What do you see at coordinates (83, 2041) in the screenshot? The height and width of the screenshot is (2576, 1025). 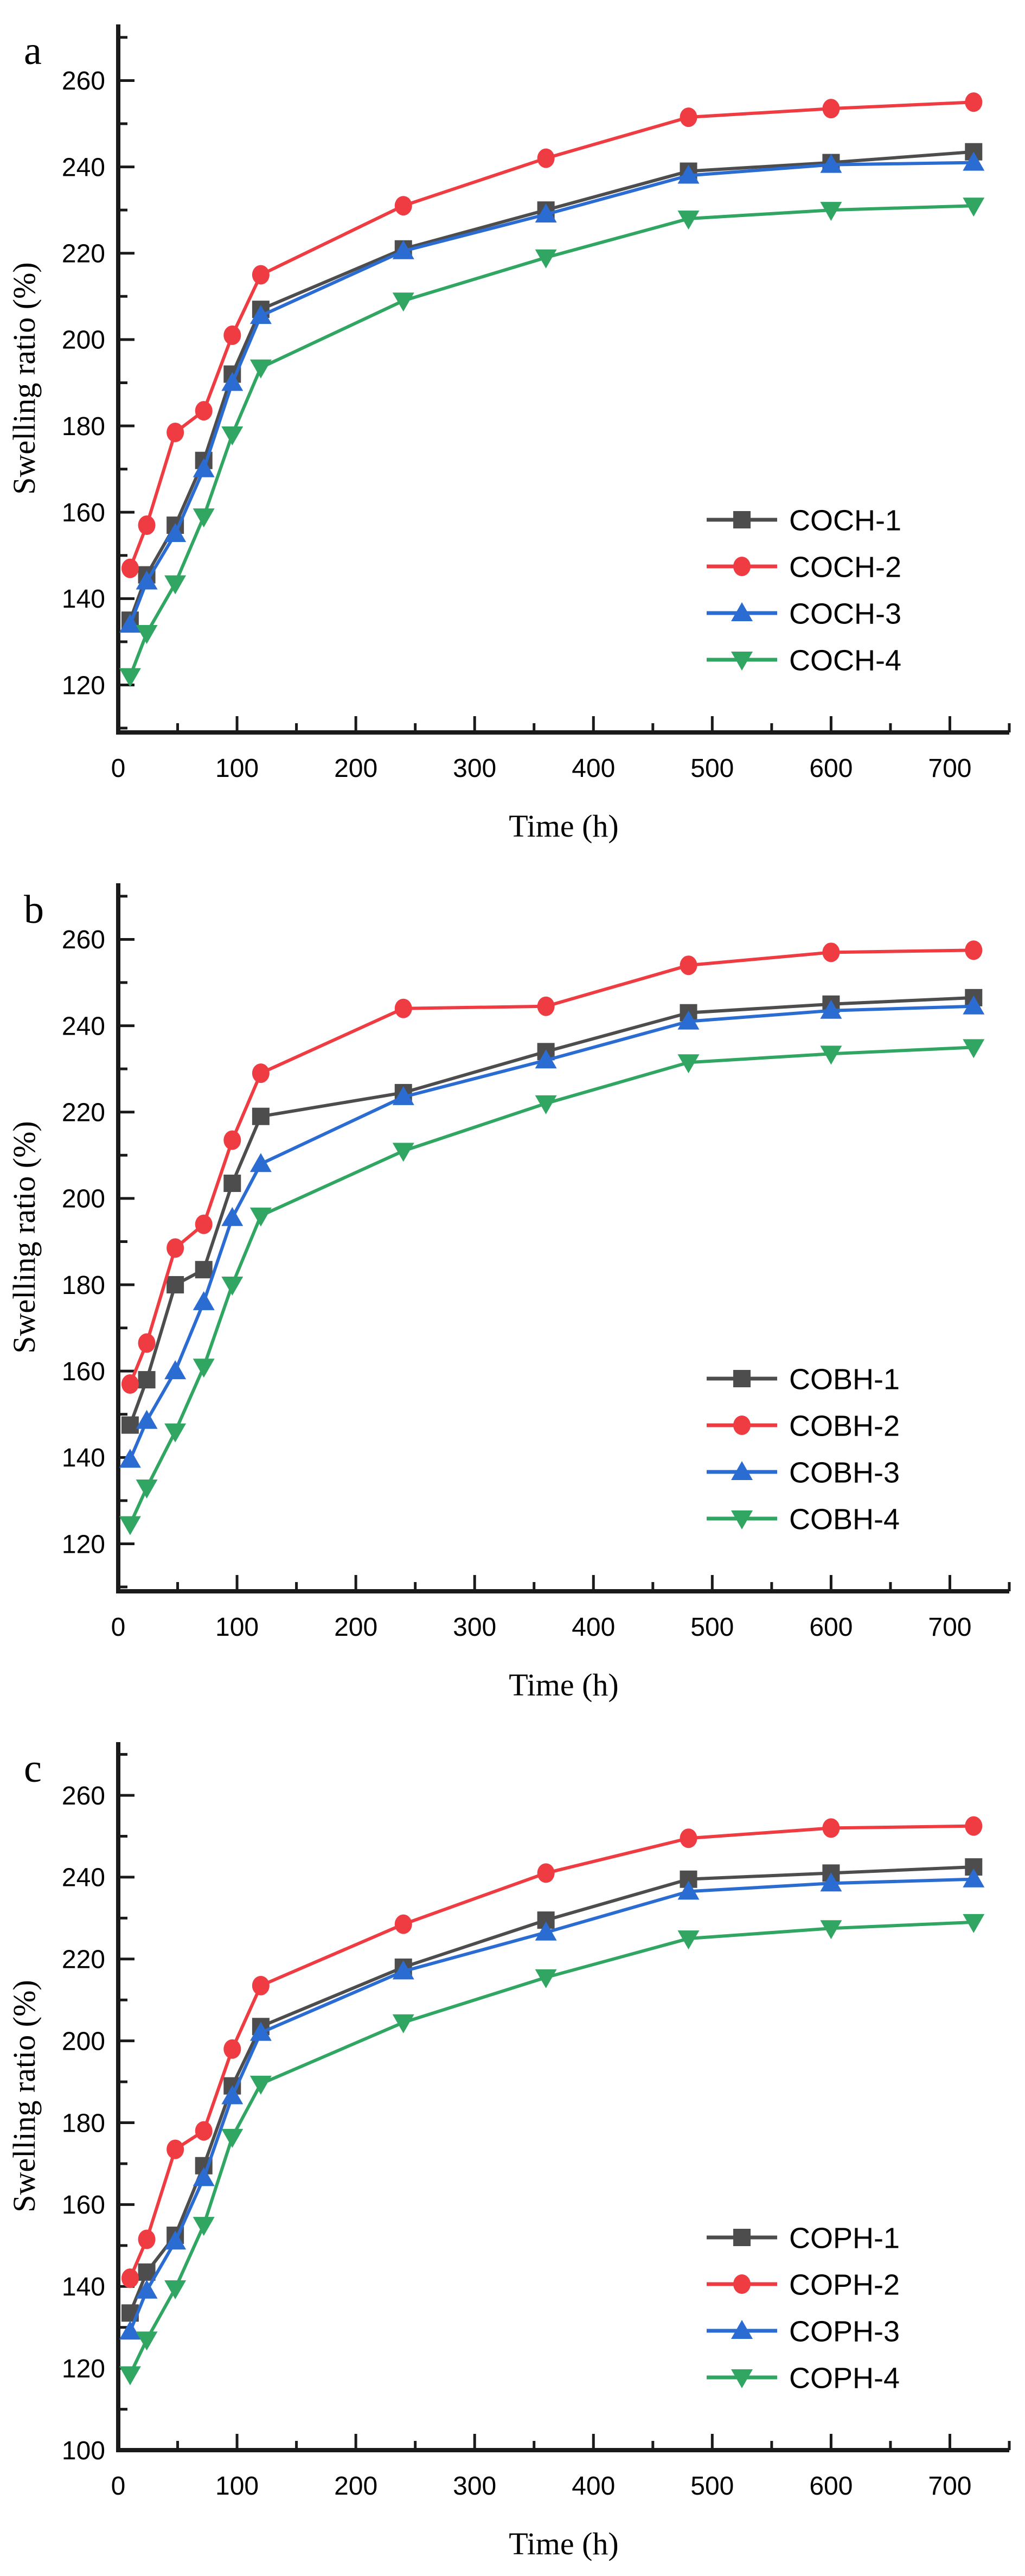 I see `y-tick-label: 200` at bounding box center [83, 2041].